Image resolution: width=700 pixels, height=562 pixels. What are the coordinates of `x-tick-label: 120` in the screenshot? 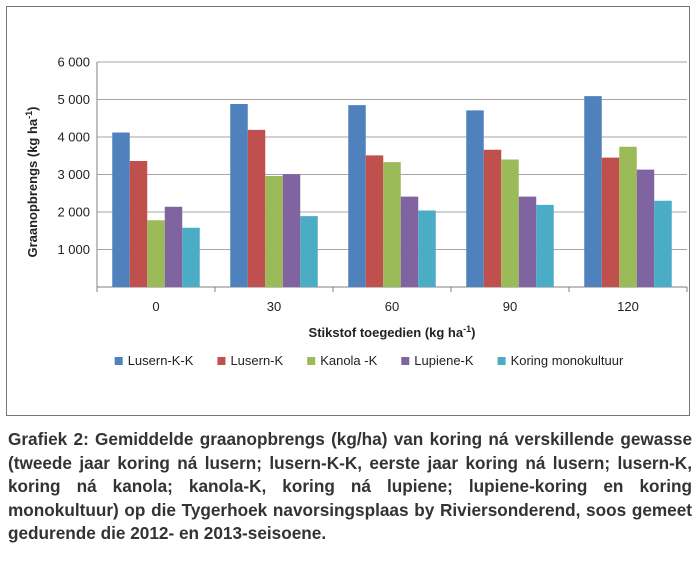 It's located at (628, 306).